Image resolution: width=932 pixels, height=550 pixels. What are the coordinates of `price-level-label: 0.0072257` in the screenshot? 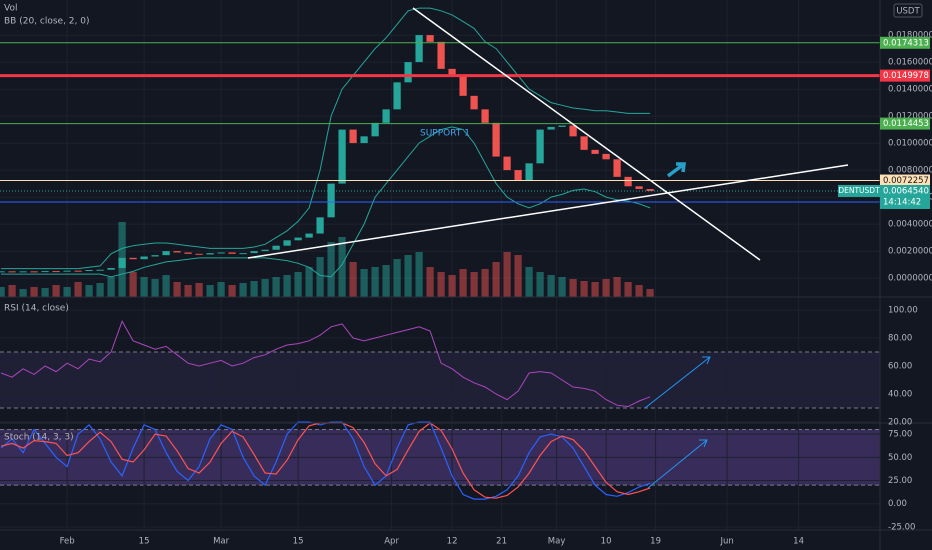 It's located at (906, 181).